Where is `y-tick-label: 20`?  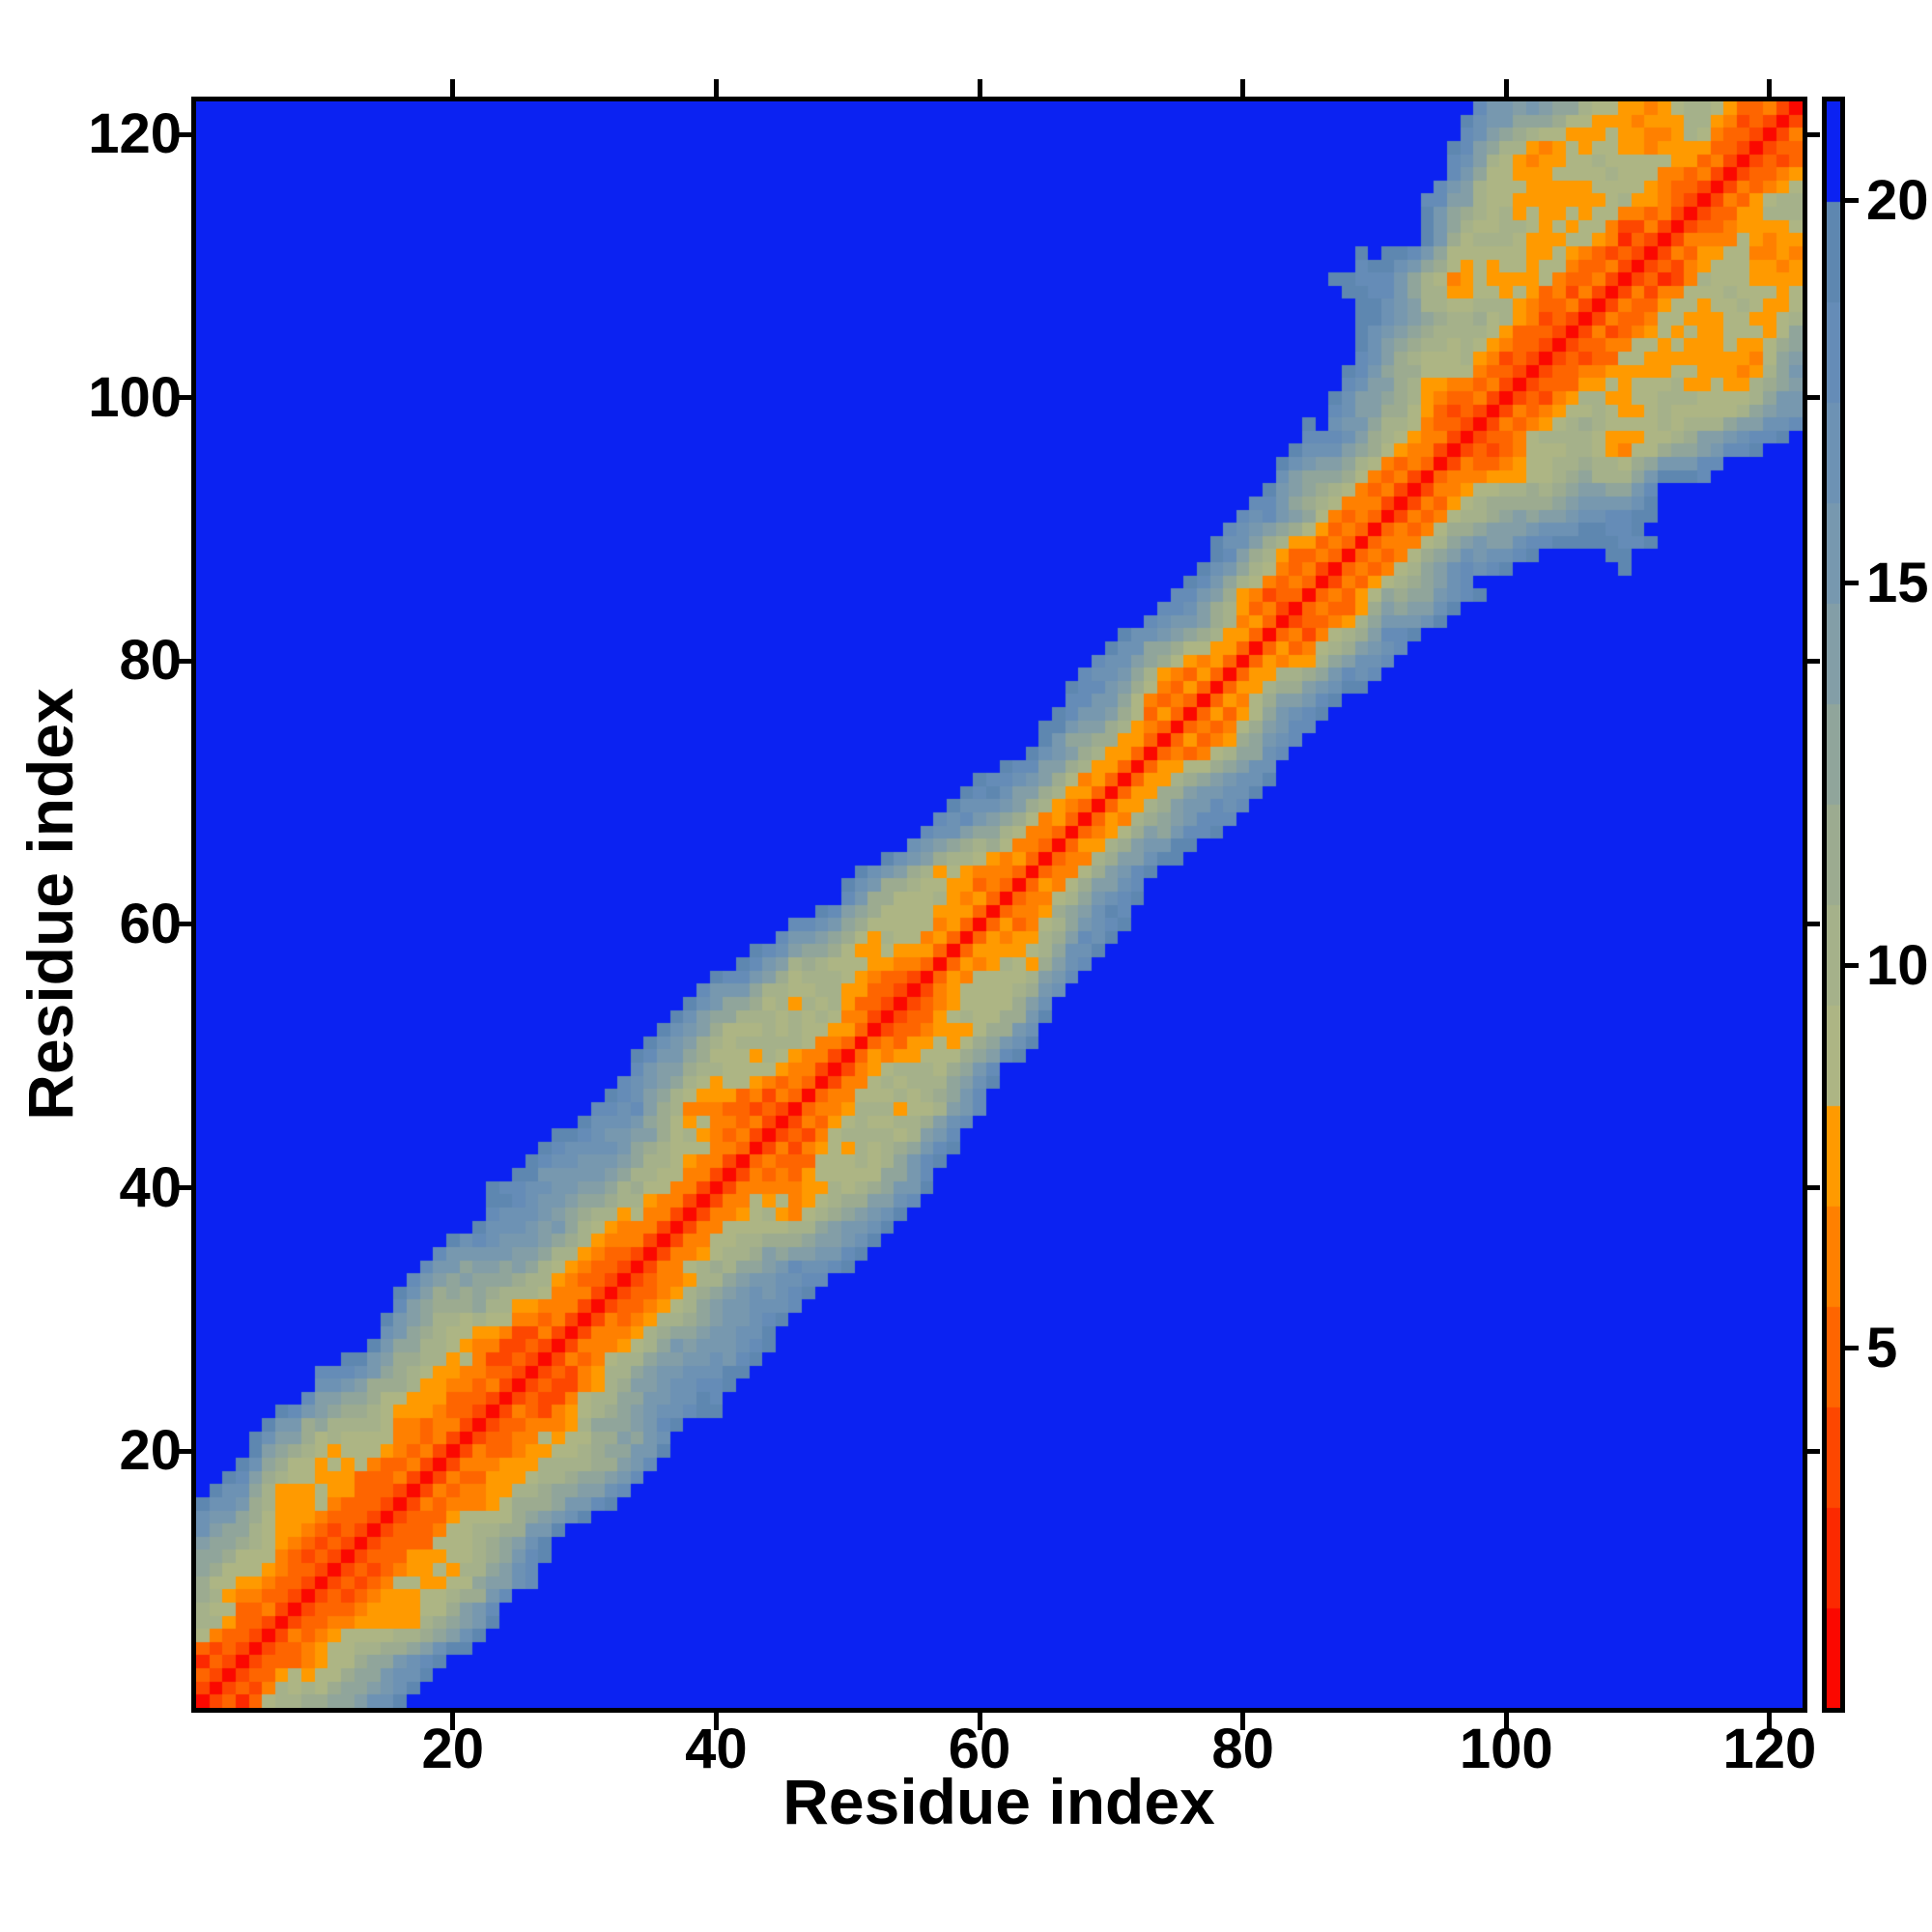 y-tick-label: 20 is located at coordinates (150, 1451).